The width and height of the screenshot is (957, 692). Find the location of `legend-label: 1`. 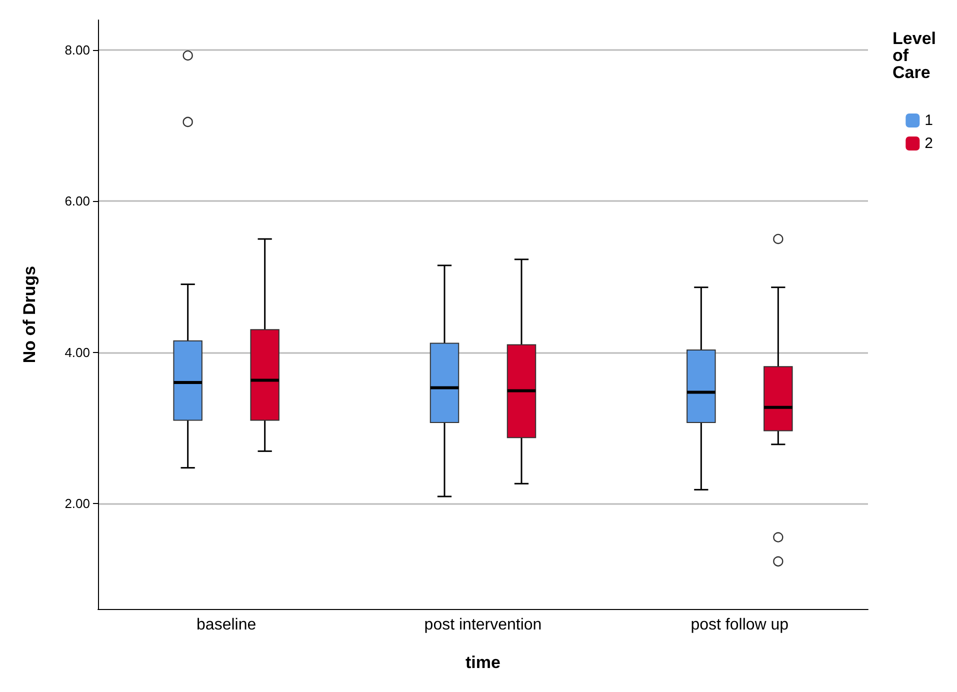

legend-label: 1 is located at coordinates (928, 120).